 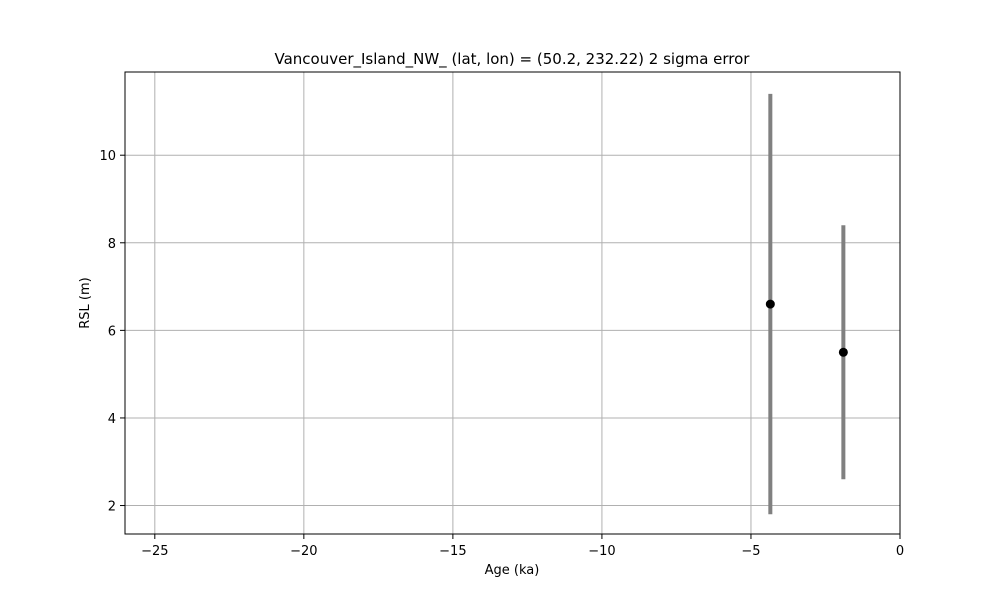 What do you see at coordinates (85, 302) in the screenshot?
I see `y-axis-label: RSL (m)` at bounding box center [85, 302].